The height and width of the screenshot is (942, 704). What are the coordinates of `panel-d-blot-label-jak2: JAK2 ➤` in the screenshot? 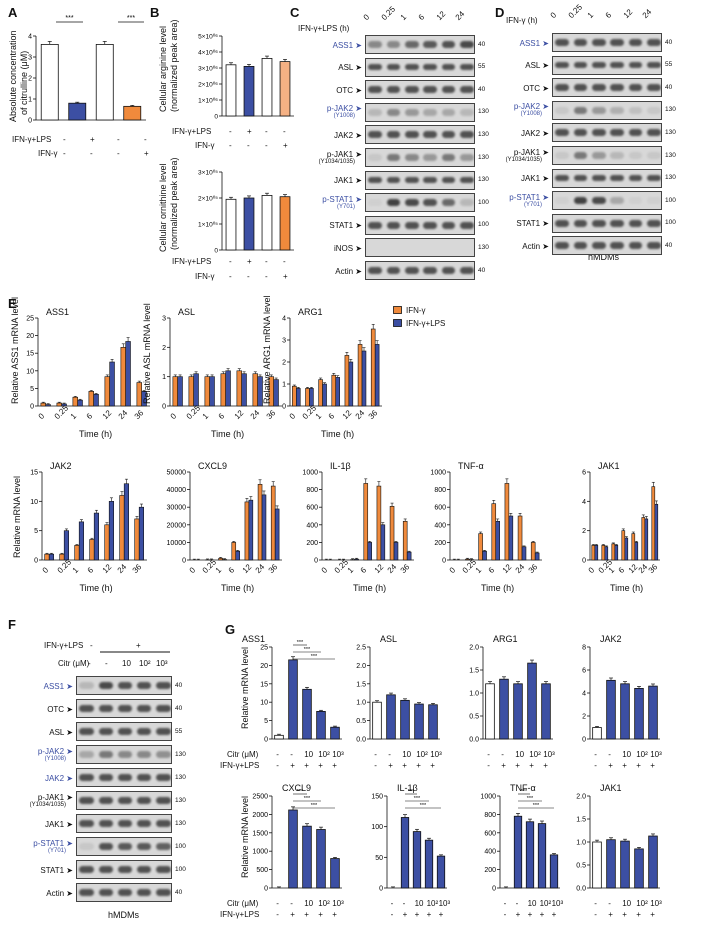 It's located at (534, 133).